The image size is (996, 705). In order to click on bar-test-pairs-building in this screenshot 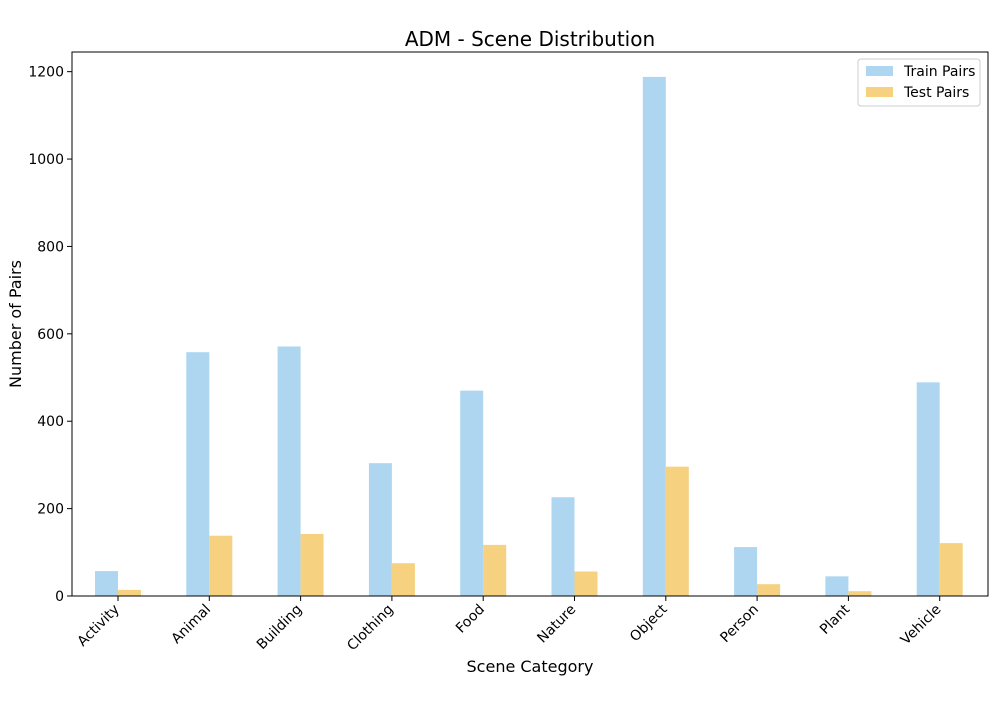, I will do `click(312, 564)`.